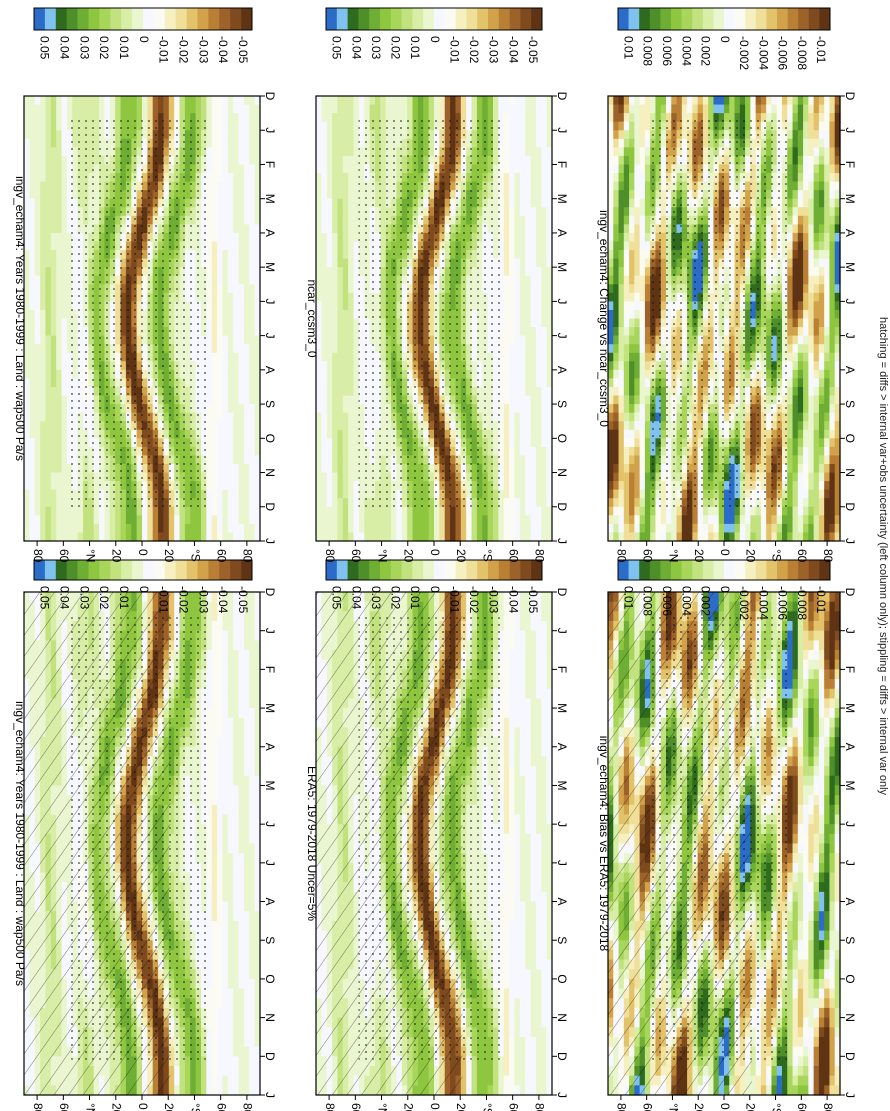 The height and width of the screenshot is (1111, 890). I want to click on colorbar-frame, so click(143, 19).